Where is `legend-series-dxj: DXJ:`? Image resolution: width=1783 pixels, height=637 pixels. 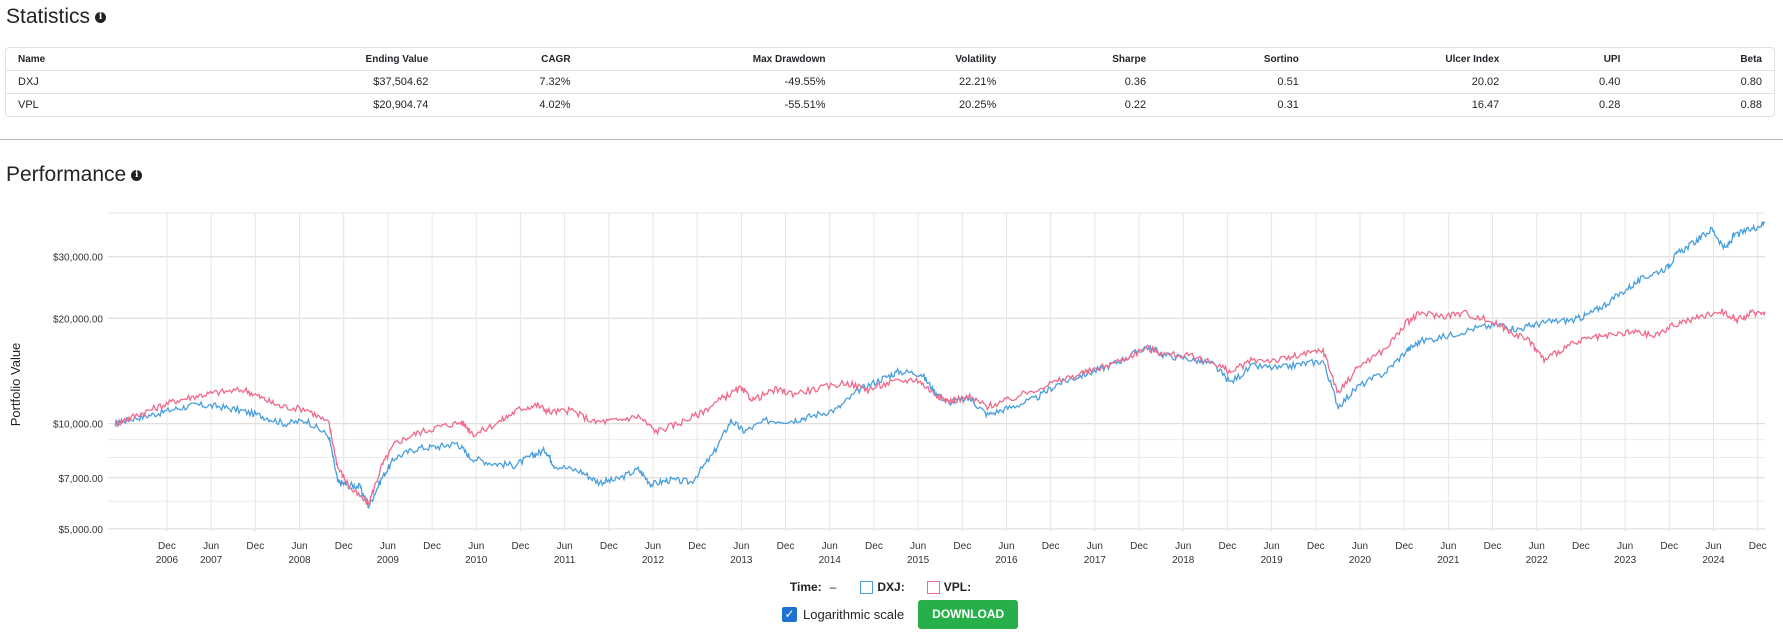 legend-series-dxj: DXJ: is located at coordinates (891, 587).